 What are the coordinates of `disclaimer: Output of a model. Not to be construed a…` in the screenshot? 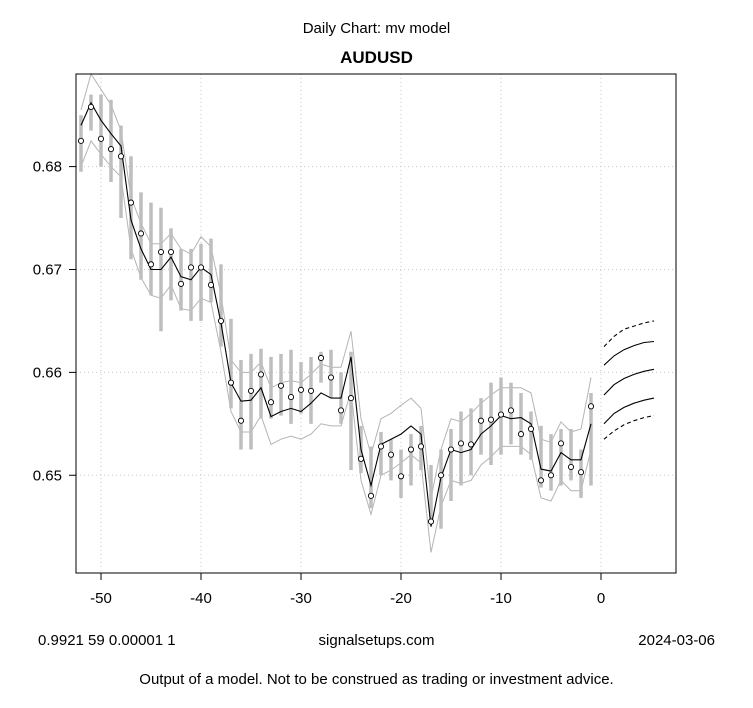 It's located at (376, 679).